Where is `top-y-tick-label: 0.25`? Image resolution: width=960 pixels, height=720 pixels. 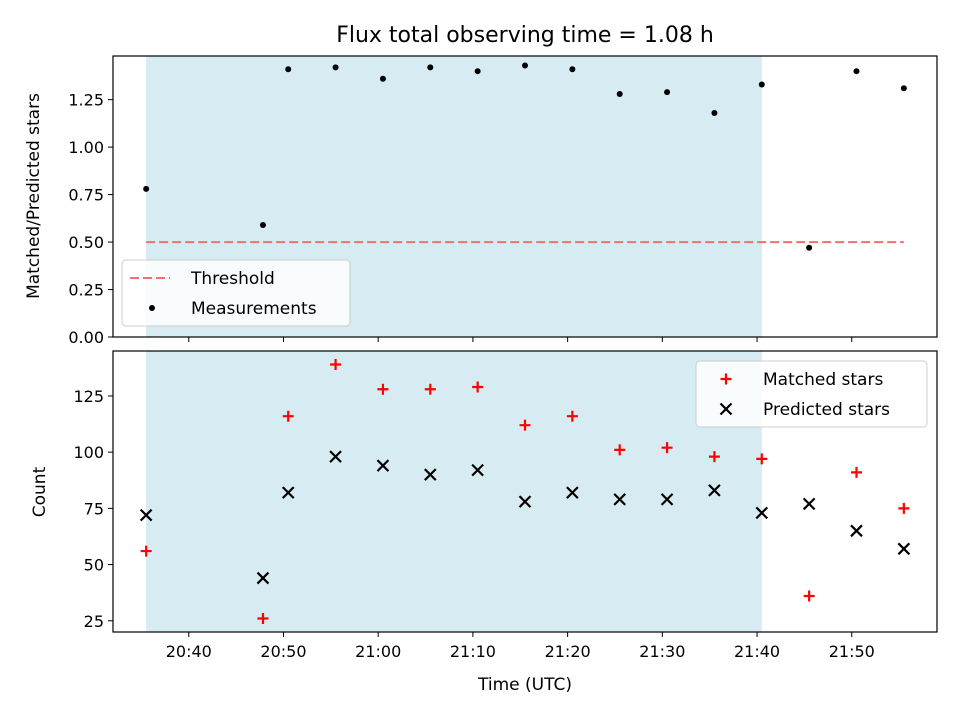 top-y-tick-label: 0.25 is located at coordinates (86, 290).